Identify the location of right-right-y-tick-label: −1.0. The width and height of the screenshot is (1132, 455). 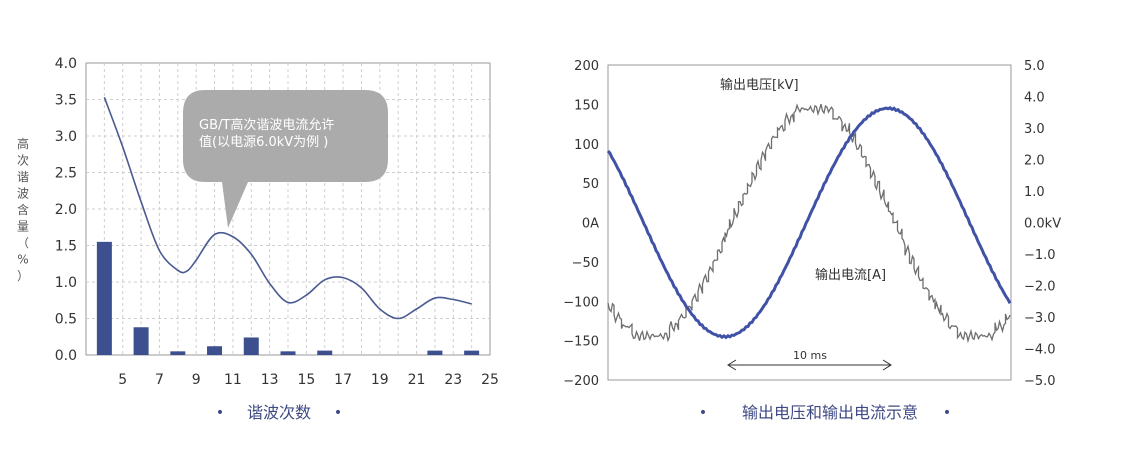
(1040, 255).